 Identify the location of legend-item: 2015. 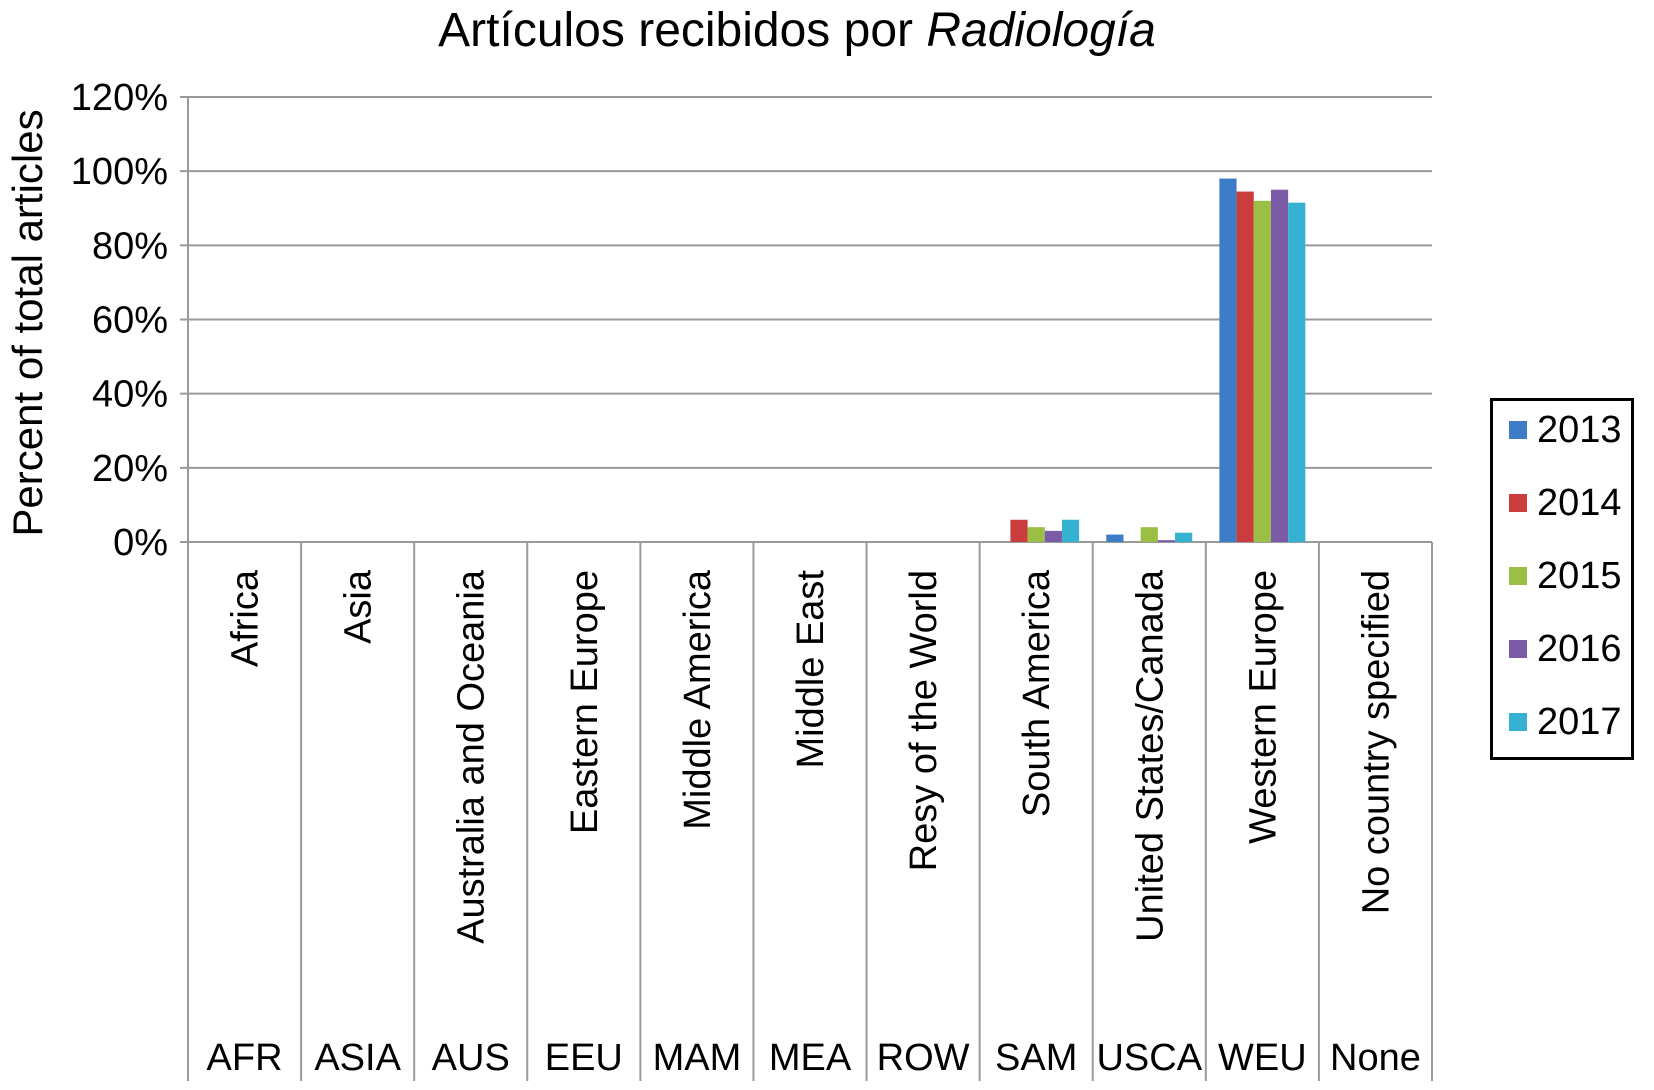
(1565, 576).